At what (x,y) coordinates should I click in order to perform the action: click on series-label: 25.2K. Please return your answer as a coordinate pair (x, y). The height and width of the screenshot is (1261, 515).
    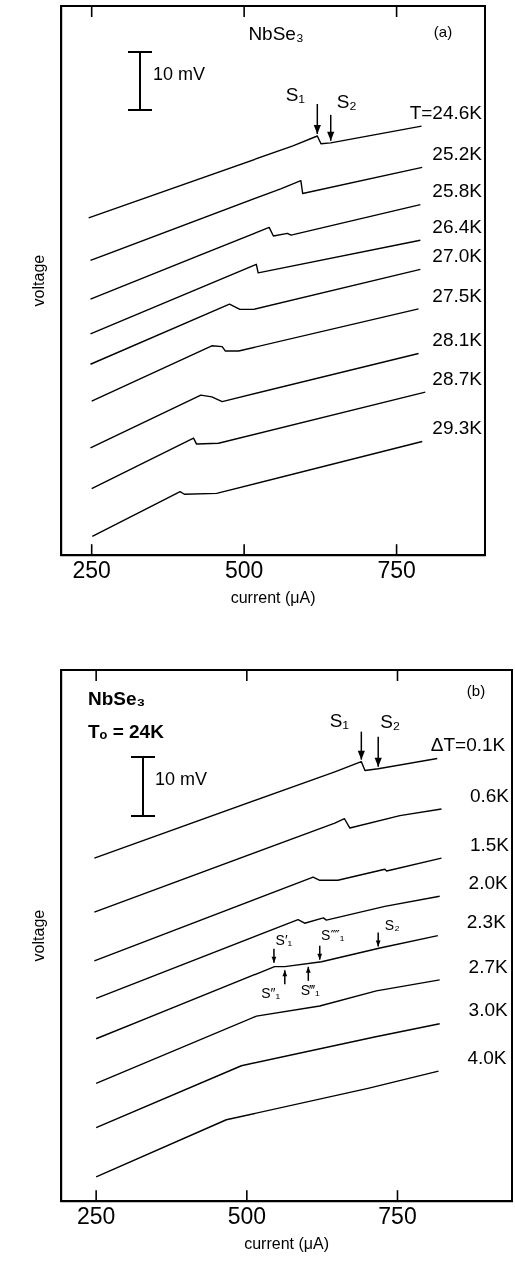
    Looking at the image, I should click on (457, 154).